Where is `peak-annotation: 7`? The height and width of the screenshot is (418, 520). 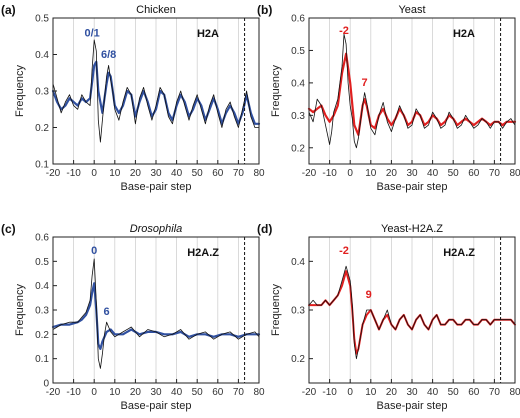 peak-annotation: 7 is located at coordinates (365, 83).